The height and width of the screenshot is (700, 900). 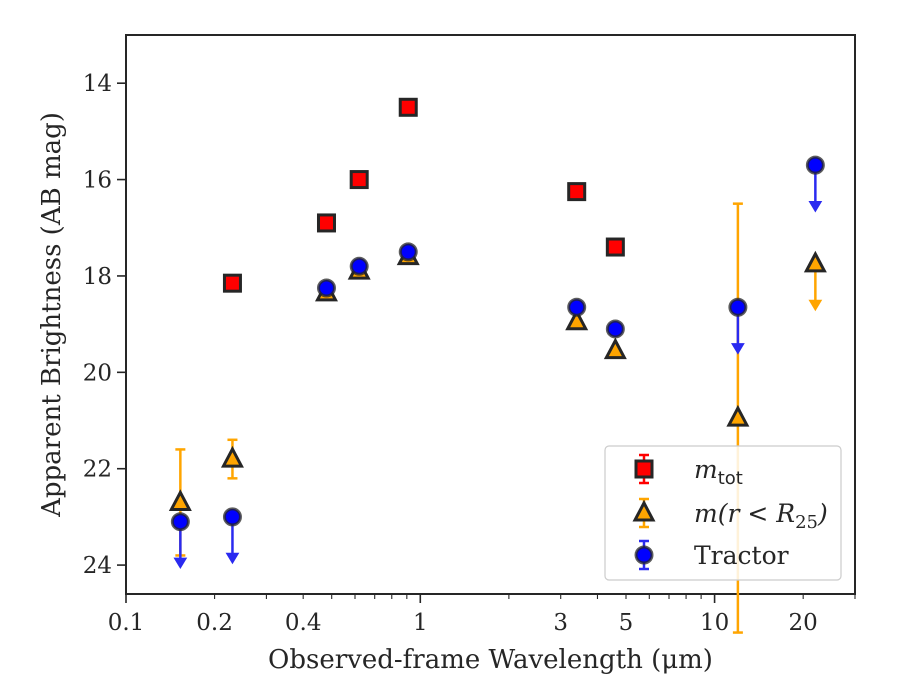 What do you see at coordinates (97, 84) in the screenshot?
I see `y-tick-label: 14` at bounding box center [97, 84].